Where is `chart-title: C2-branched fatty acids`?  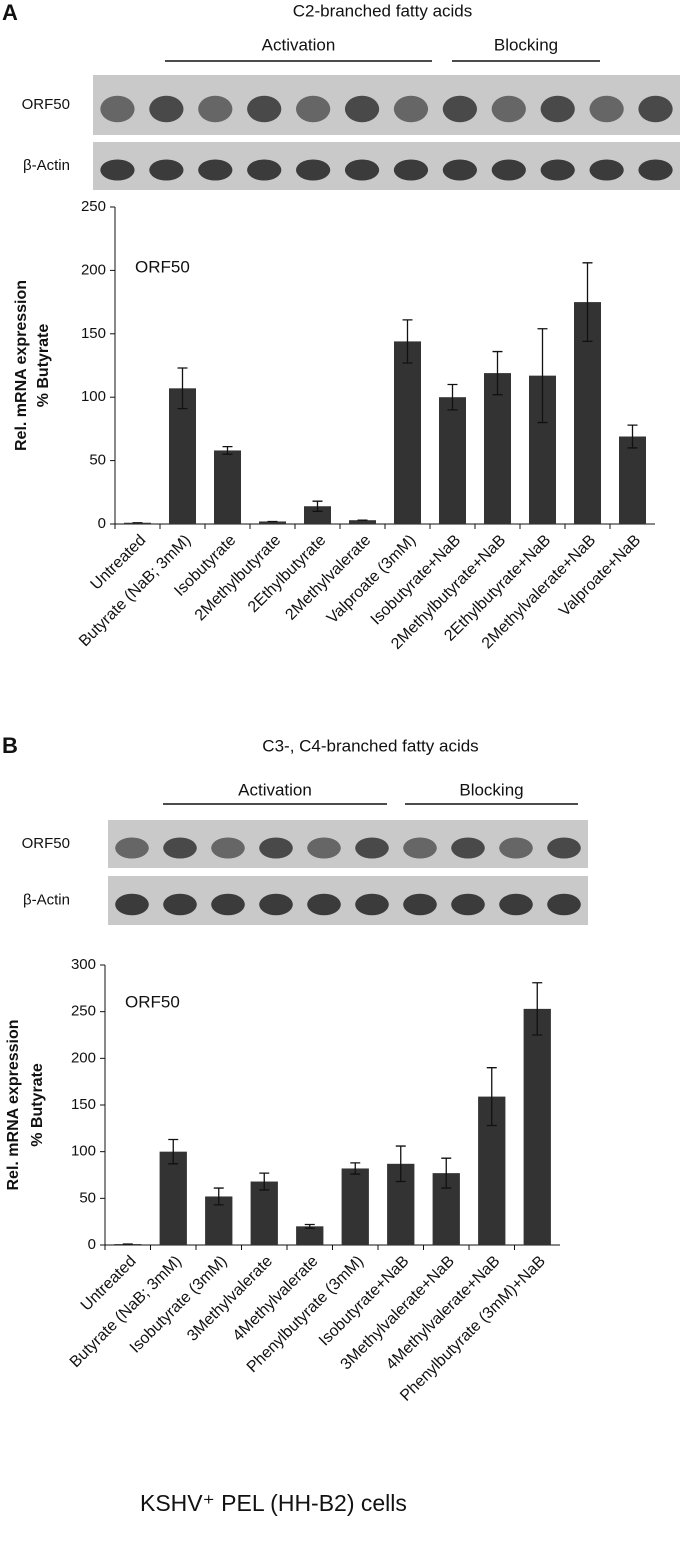 chart-title: C2-branched fatty acids is located at coordinates (383, 10).